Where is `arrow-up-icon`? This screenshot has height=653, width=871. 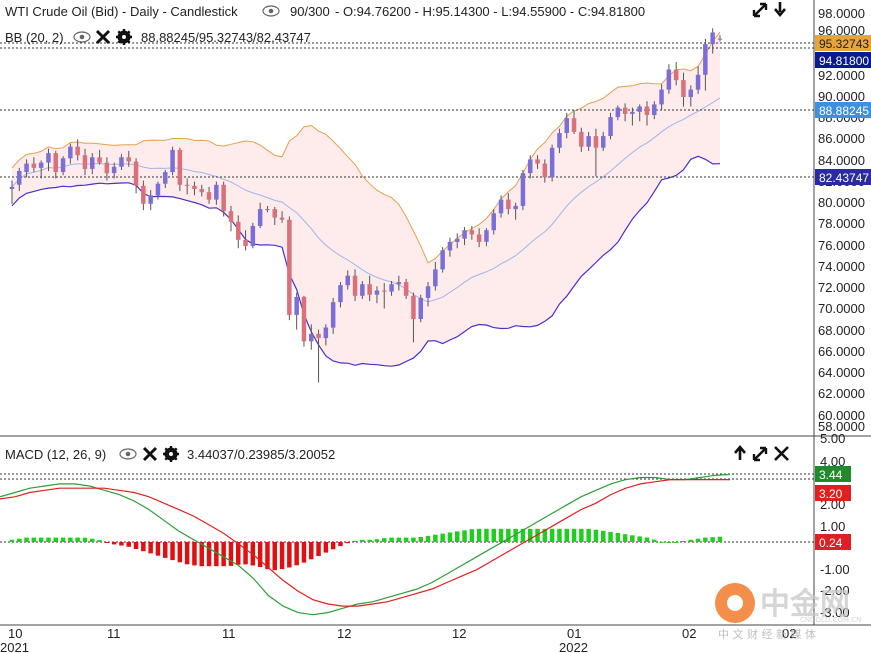
arrow-up-icon is located at coordinates (740, 452).